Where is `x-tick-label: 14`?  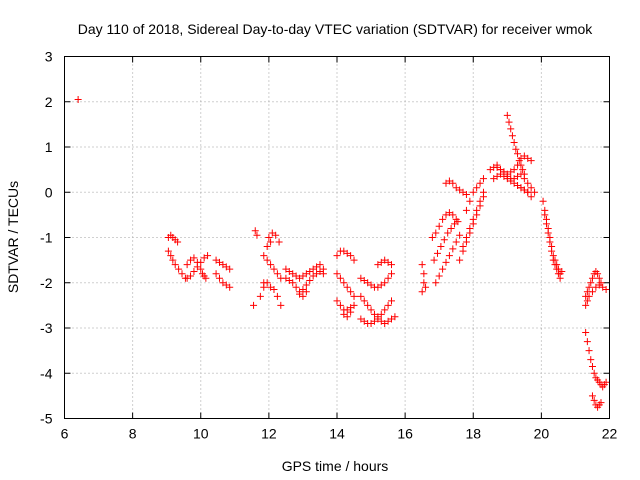
x-tick-label: 14 is located at coordinates (337, 434).